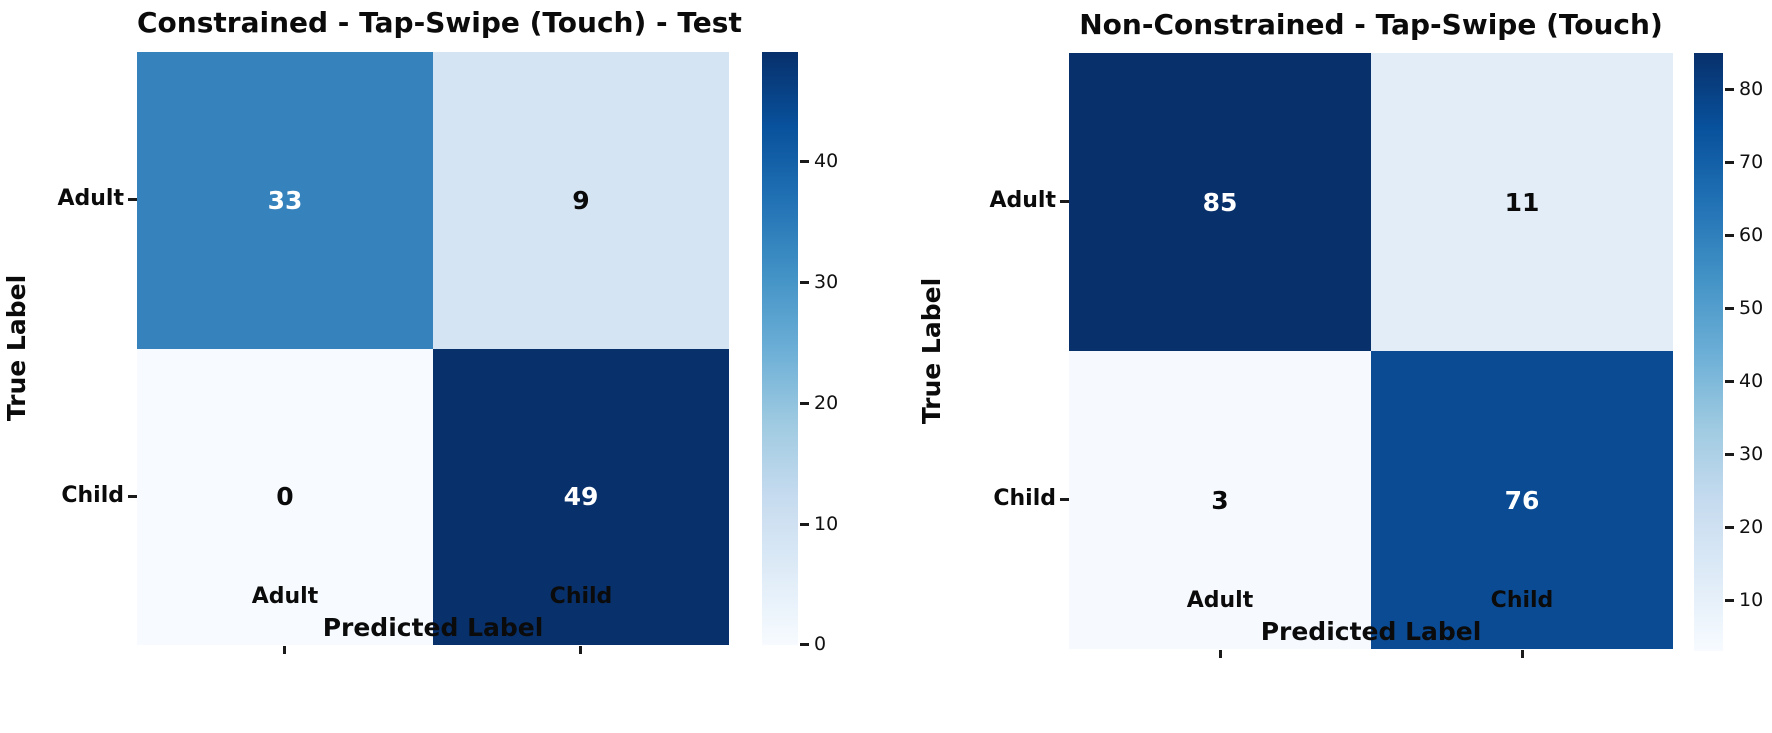 The width and height of the screenshot is (1772, 733). I want to click on heatmap-cell: 85, so click(1220, 202).